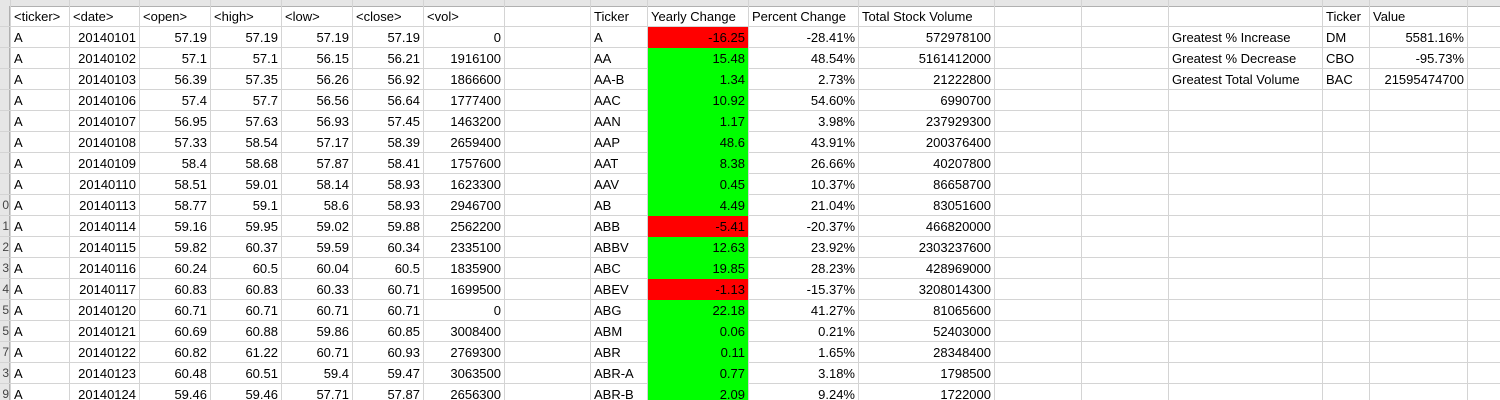  Describe the element at coordinates (403, 331) in the screenshot. I see `raw-value-cell: 60.85` at that location.